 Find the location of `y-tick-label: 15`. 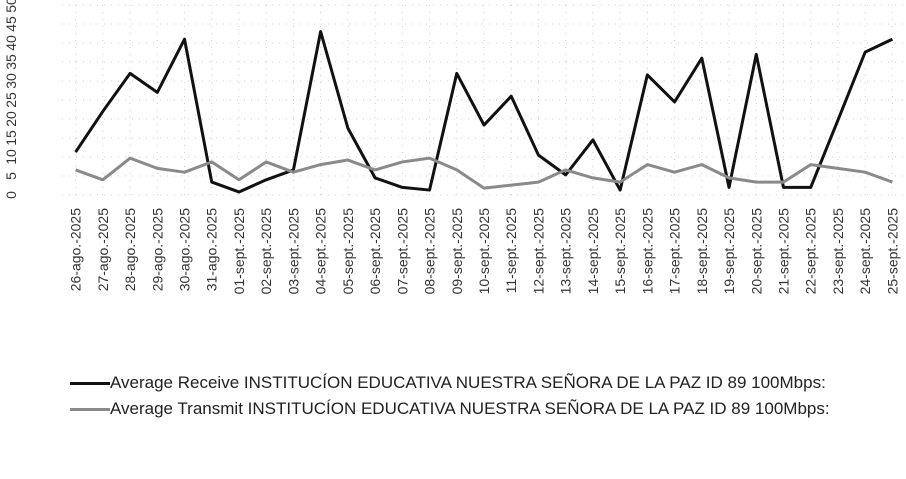

y-tick-label: 15 is located at coordinates (11, 138).